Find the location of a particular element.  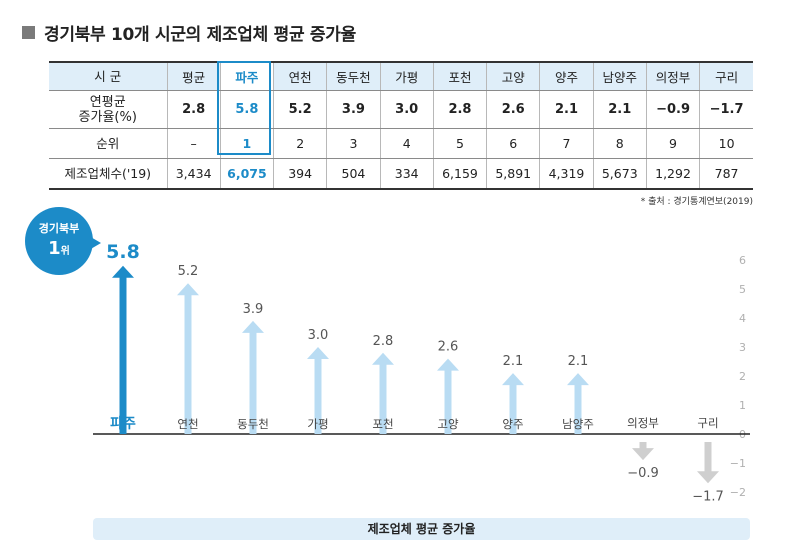

y-tick-label: 1 is located at coordinates (742, 405).